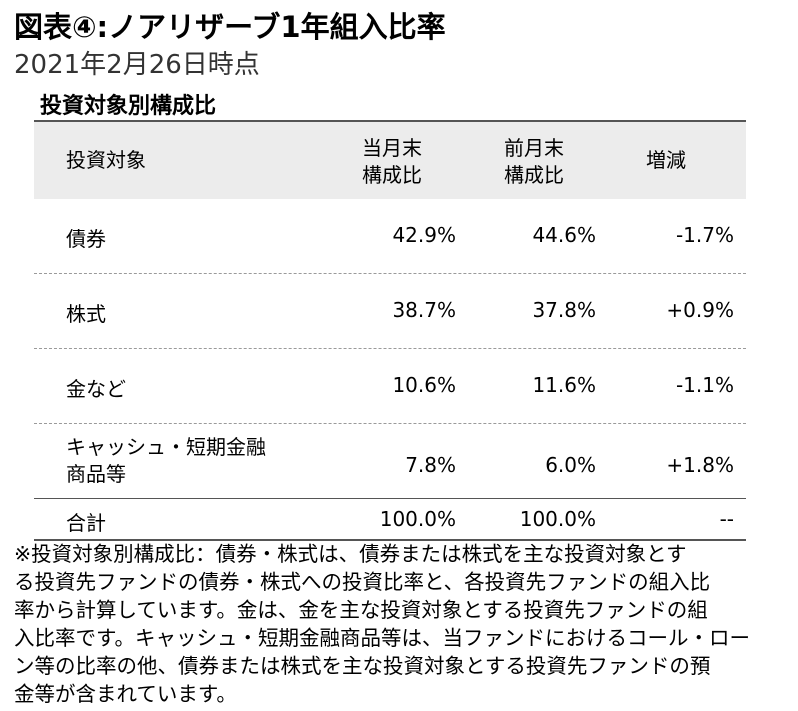 The height and width of the screenshot is (711, 798). Describe the element at coordinates (392, 175) in the screenshot. I see `column-header-current-line2: 構成比` at that location.